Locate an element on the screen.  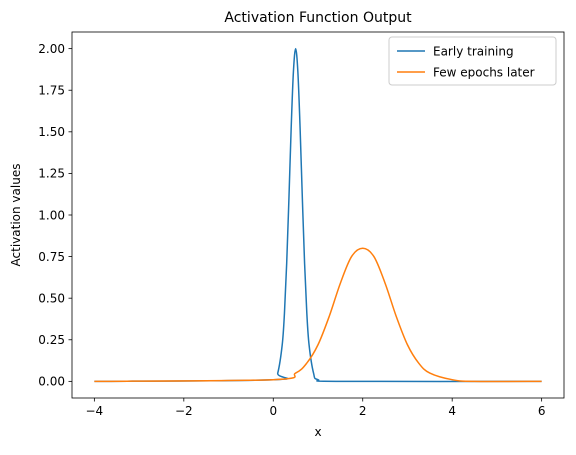
y-tick-label: 0.75 is located at coordinates (51, 257).